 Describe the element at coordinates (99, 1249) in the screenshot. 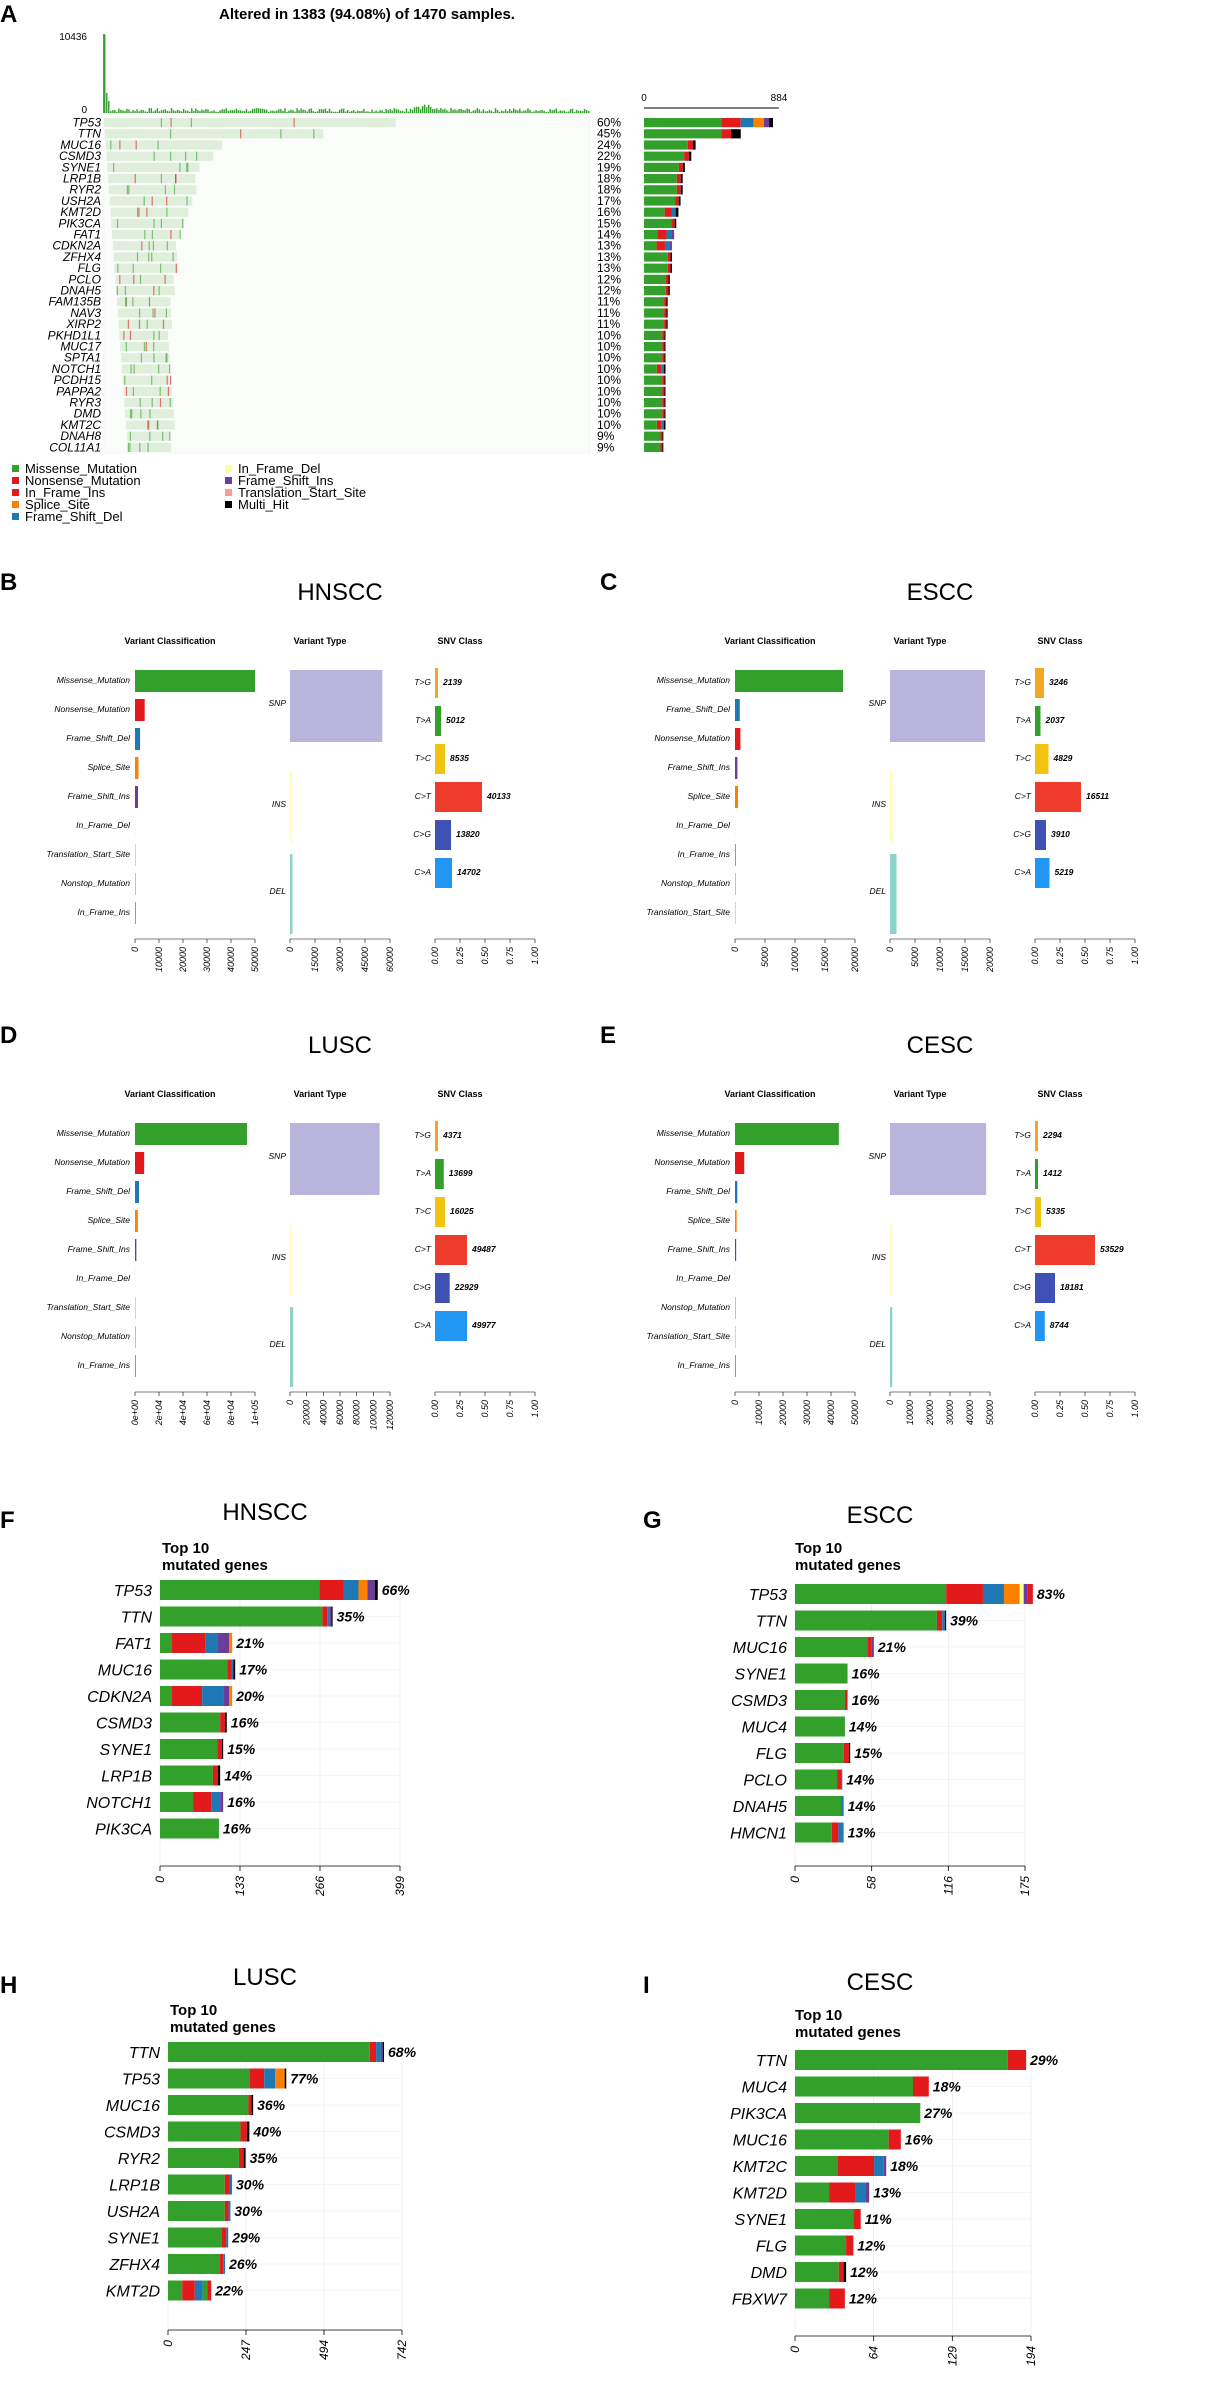

I see `vc-label: Frame_Shift_Ins` at that location.